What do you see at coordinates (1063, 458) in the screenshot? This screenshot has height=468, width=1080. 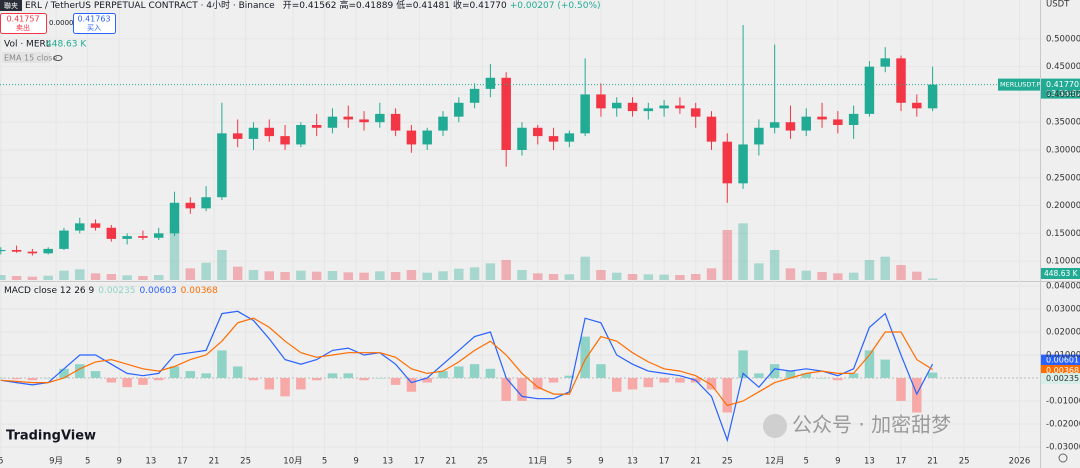 I see `settings-icon` at bounding box center [1063, 458].